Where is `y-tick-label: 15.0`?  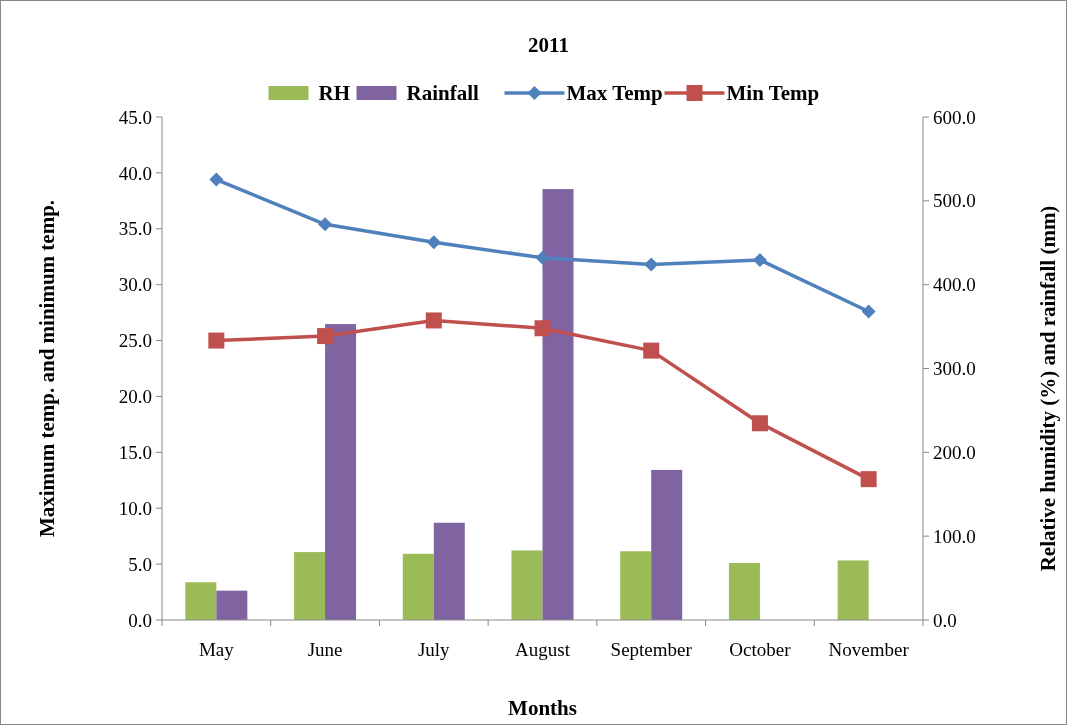
y-tick-label: 15.0 is located at coordinates (135, 452).